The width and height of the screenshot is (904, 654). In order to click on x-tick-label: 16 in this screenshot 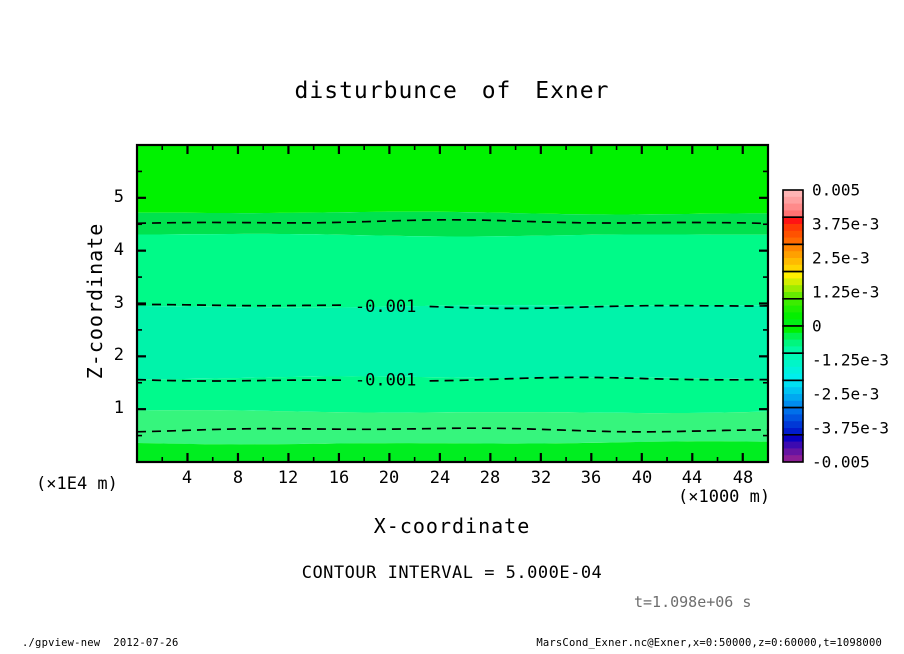, I will do `click(339, 478)`.